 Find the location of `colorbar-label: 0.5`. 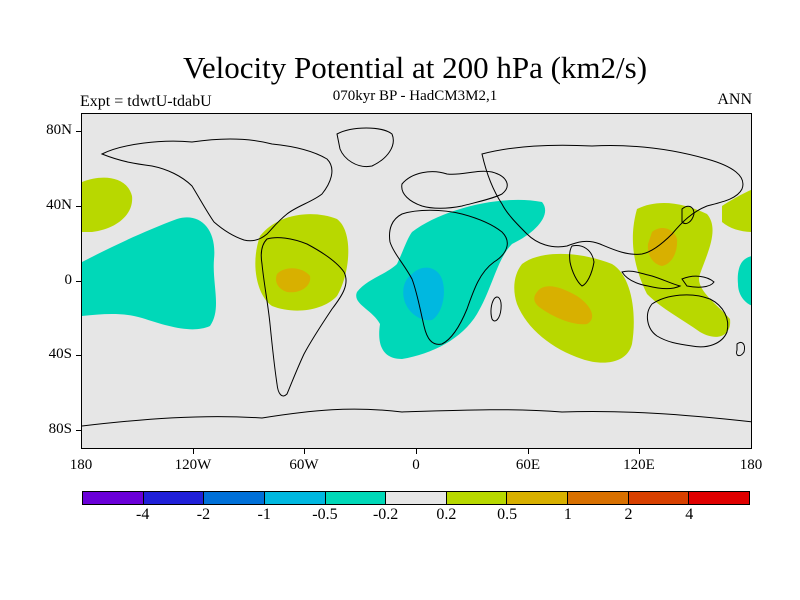

colorbar-label: 0.5 is located at coordinates (507, 514).